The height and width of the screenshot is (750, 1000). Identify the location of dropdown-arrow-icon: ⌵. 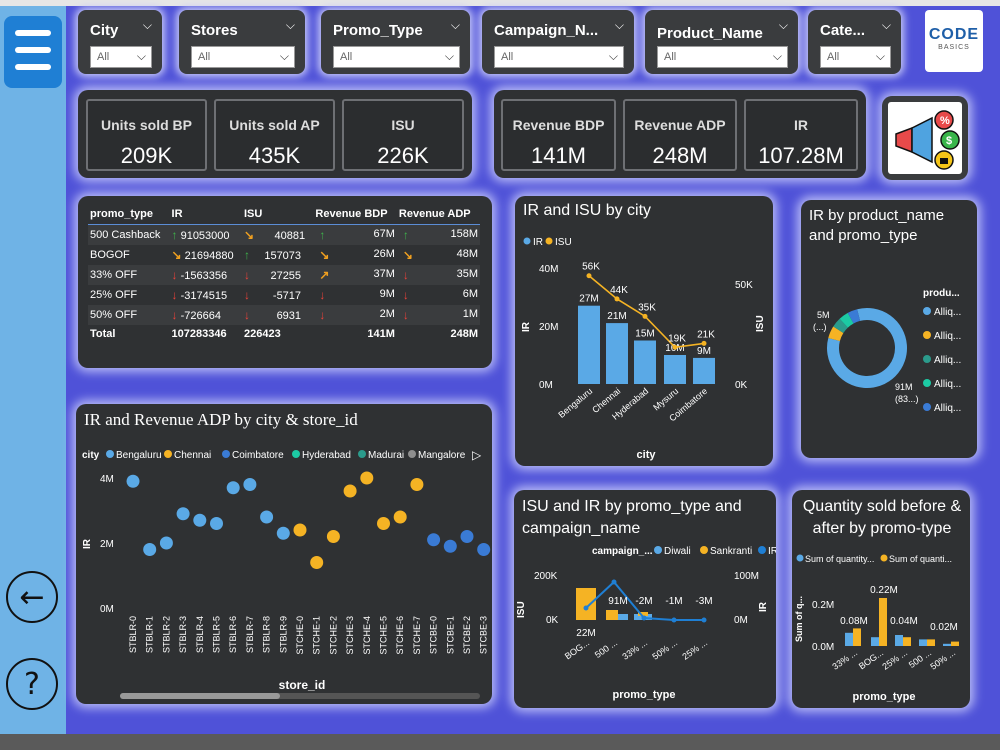
(777, 56).